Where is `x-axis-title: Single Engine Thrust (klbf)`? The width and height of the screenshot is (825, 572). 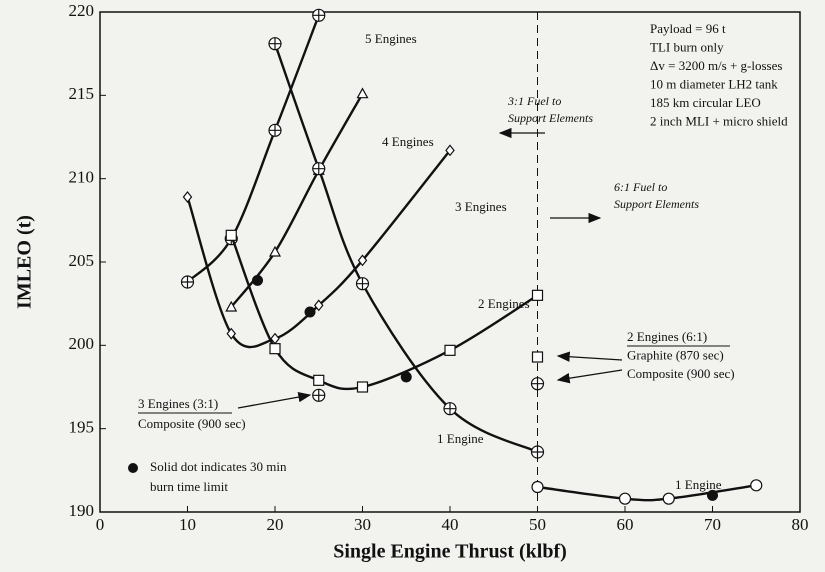
x-axis-title: Single Engine Thrust (klbf) is located at coordinates (450, 552).